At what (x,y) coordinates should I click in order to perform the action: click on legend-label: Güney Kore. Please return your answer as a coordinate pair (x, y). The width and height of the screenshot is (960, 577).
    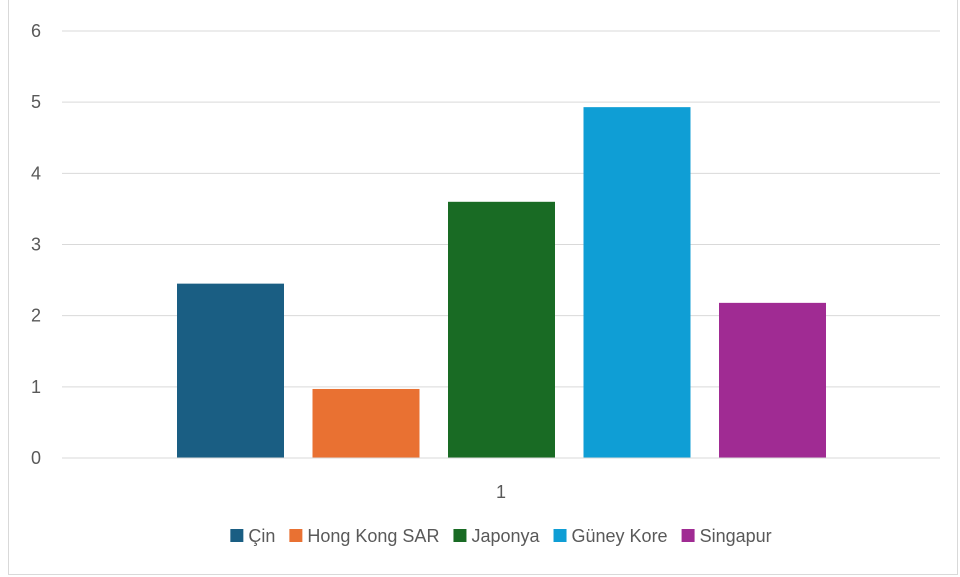
    Looking at the image, I should click on (620, 536).